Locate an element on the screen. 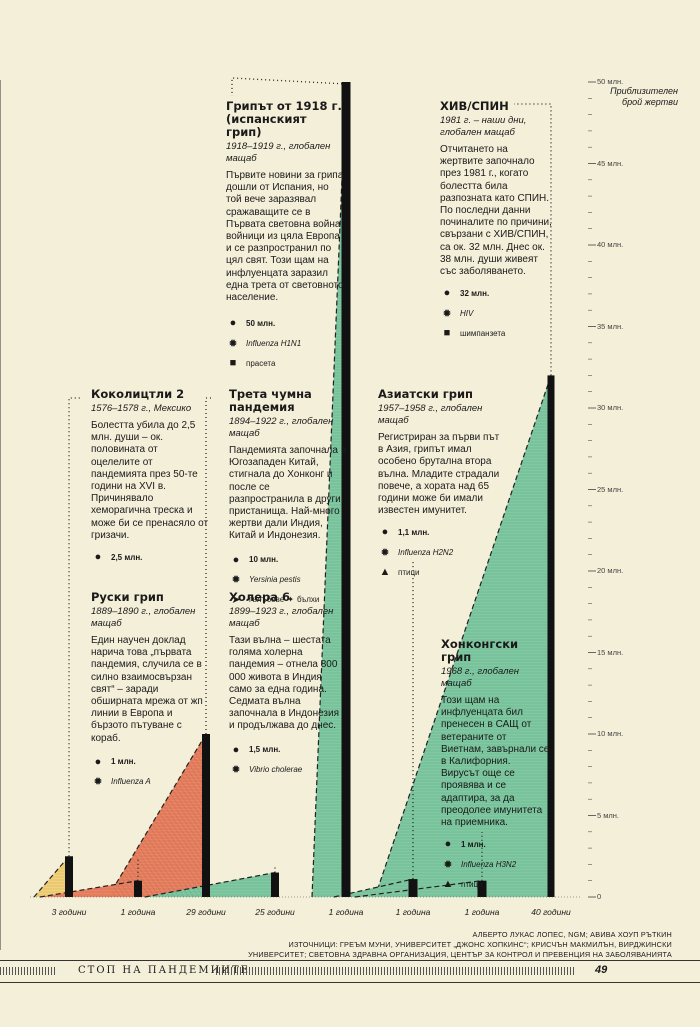  hiv-title: ХИВ/СПИН is located at coordinates (474, 106).